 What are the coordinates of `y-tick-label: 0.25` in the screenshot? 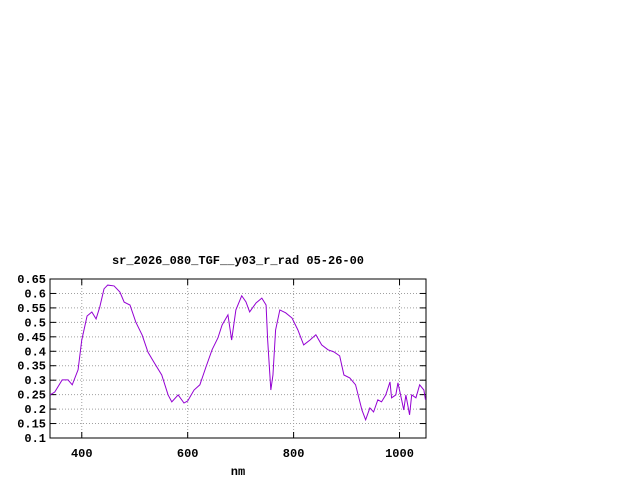 It's located at (31, 396).